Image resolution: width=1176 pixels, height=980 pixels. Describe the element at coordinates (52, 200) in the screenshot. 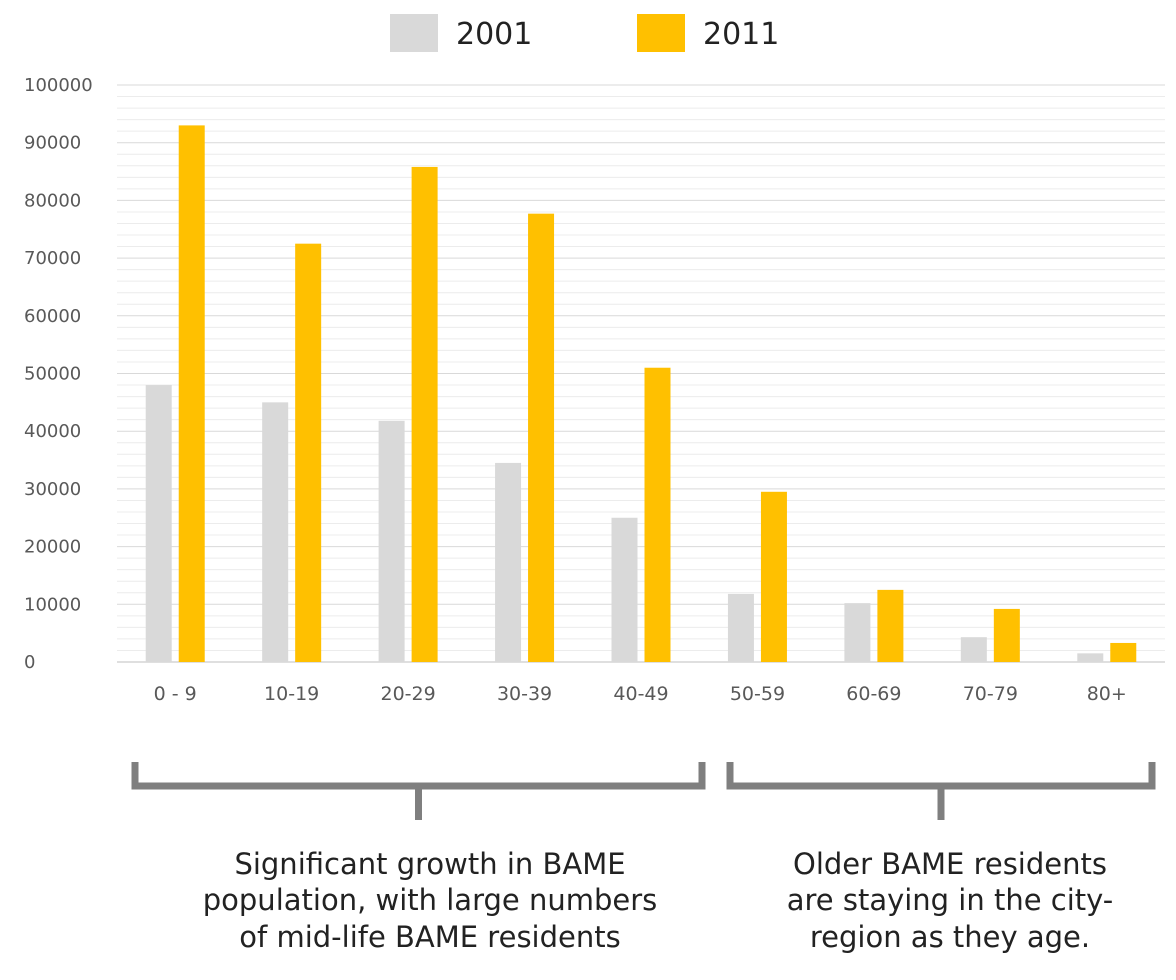

I see `y-tick-label: 80000` at that location.